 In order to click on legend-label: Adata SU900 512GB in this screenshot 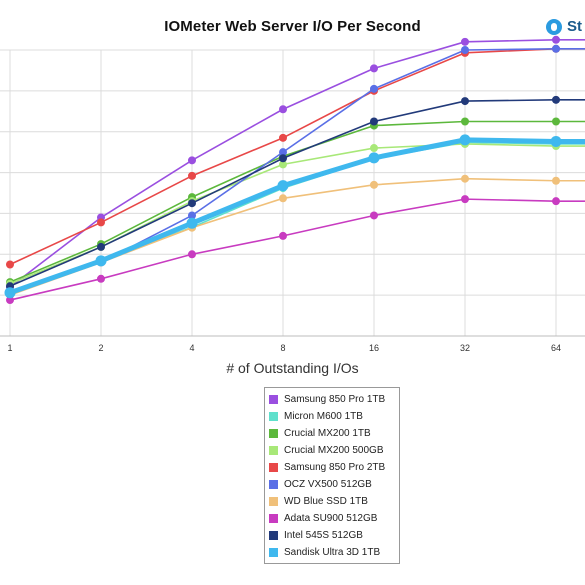, I will do `click(331, 518)`.